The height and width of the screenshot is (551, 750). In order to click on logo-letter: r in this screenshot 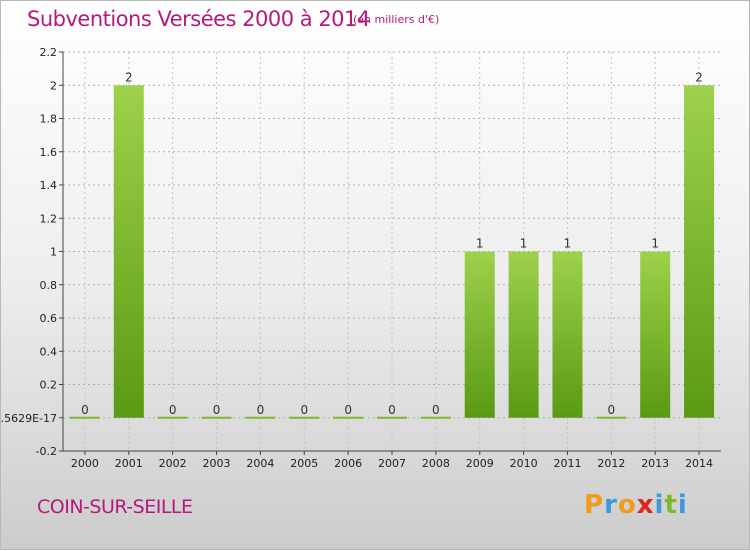, I will do `click(611, 505)`.